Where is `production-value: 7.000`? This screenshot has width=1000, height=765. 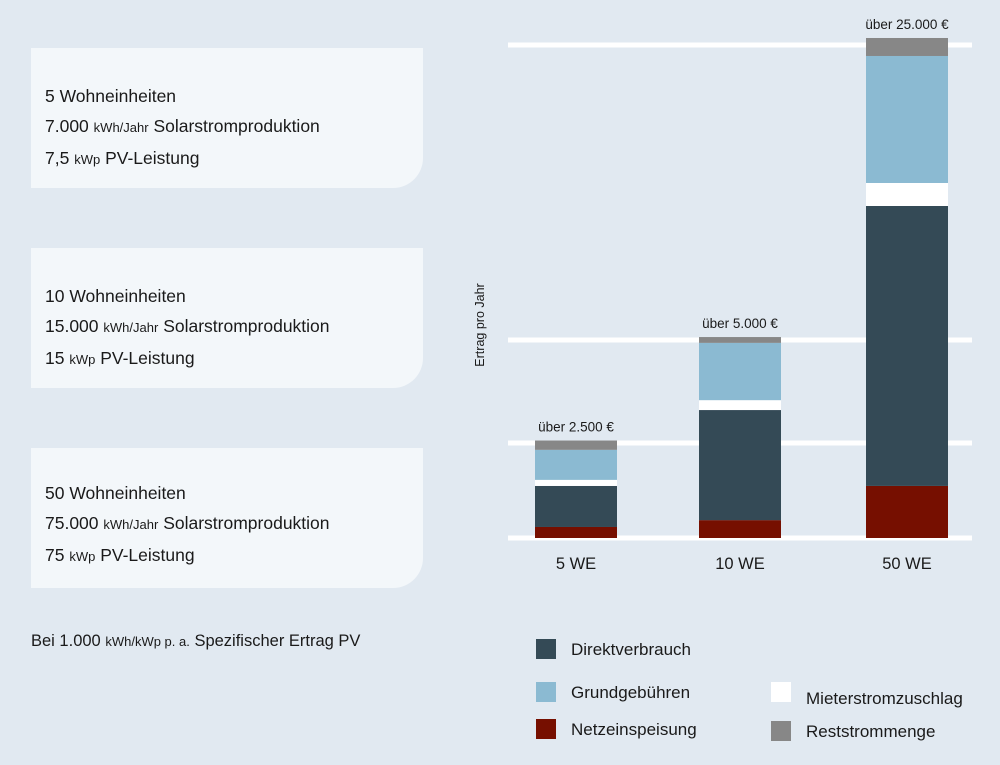 production-value: 7.000 is located at coordinates (67, 126).